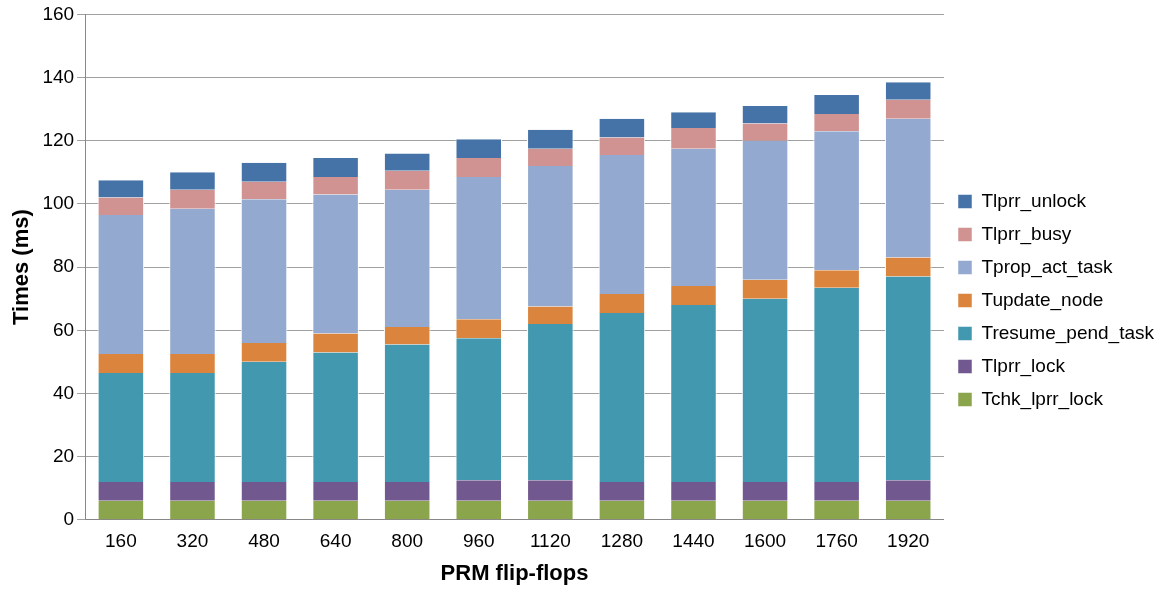  What do you see at coordinates (1047, 266) in the screenshot?
I see `legend-label: Tprop_act_task` at bounding box center [1047, 266].